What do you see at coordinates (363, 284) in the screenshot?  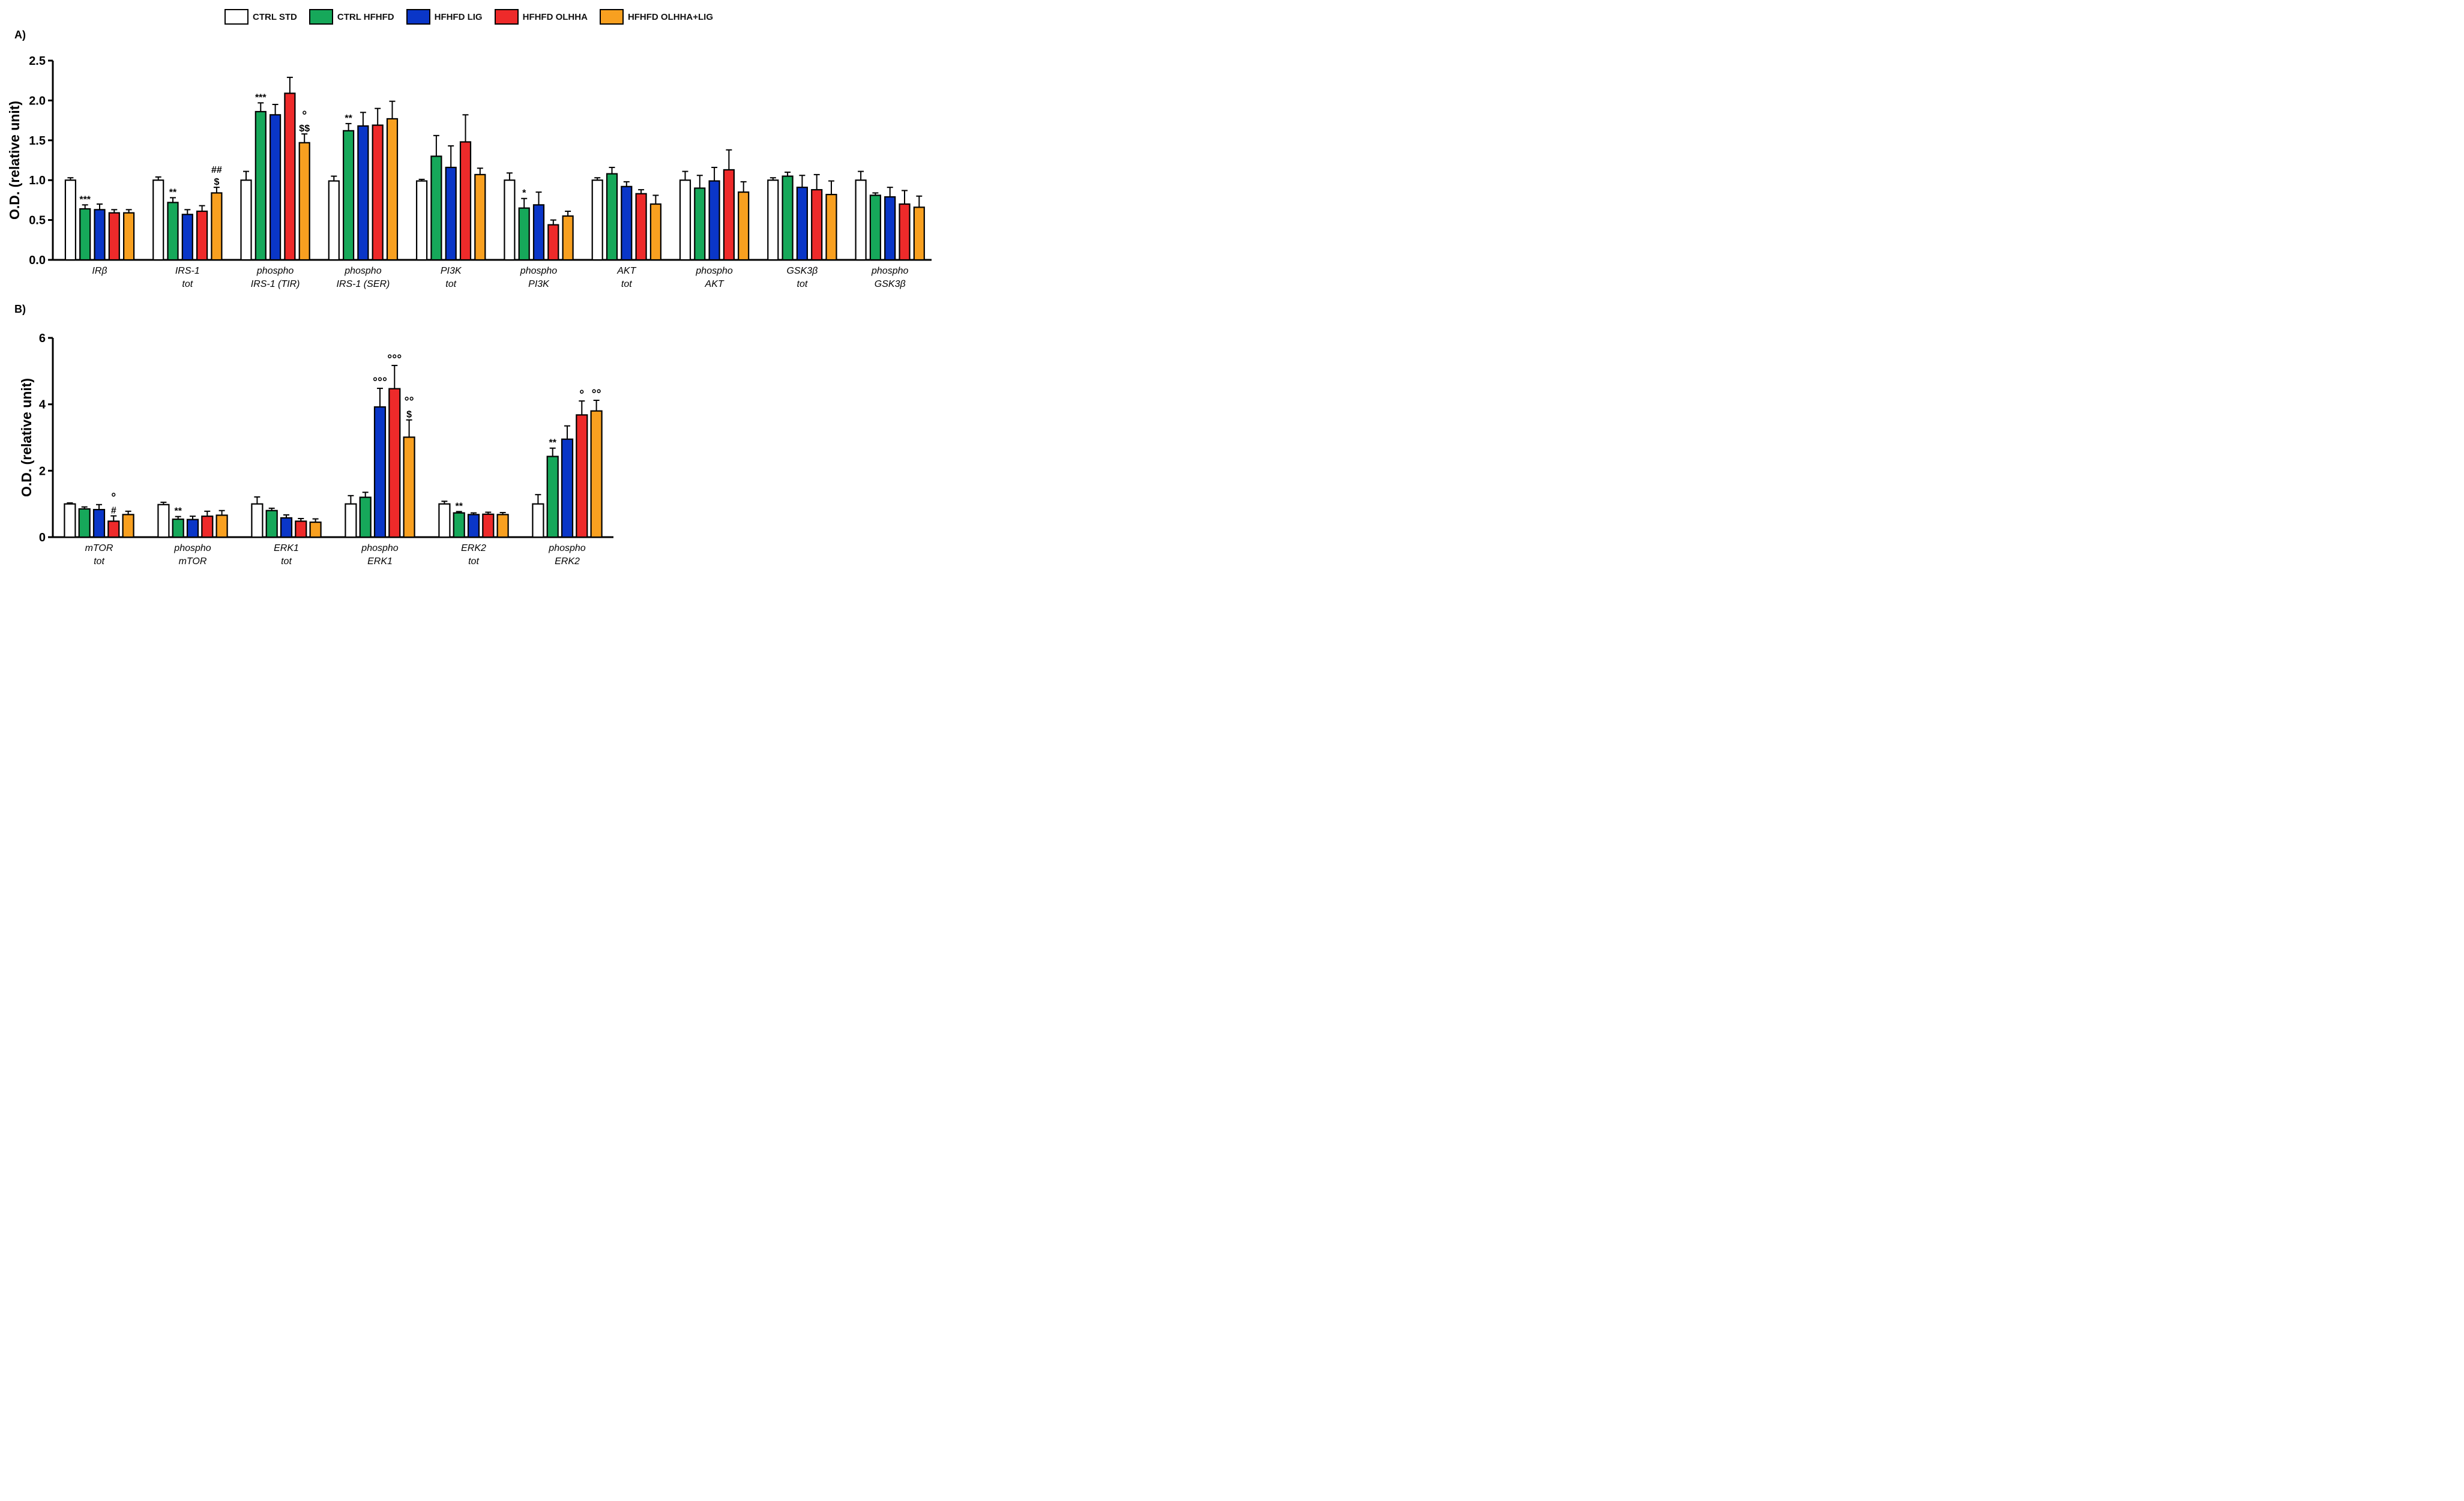 I see `category-label: IRS-1 (SER)` at bounding box center [363, 284].